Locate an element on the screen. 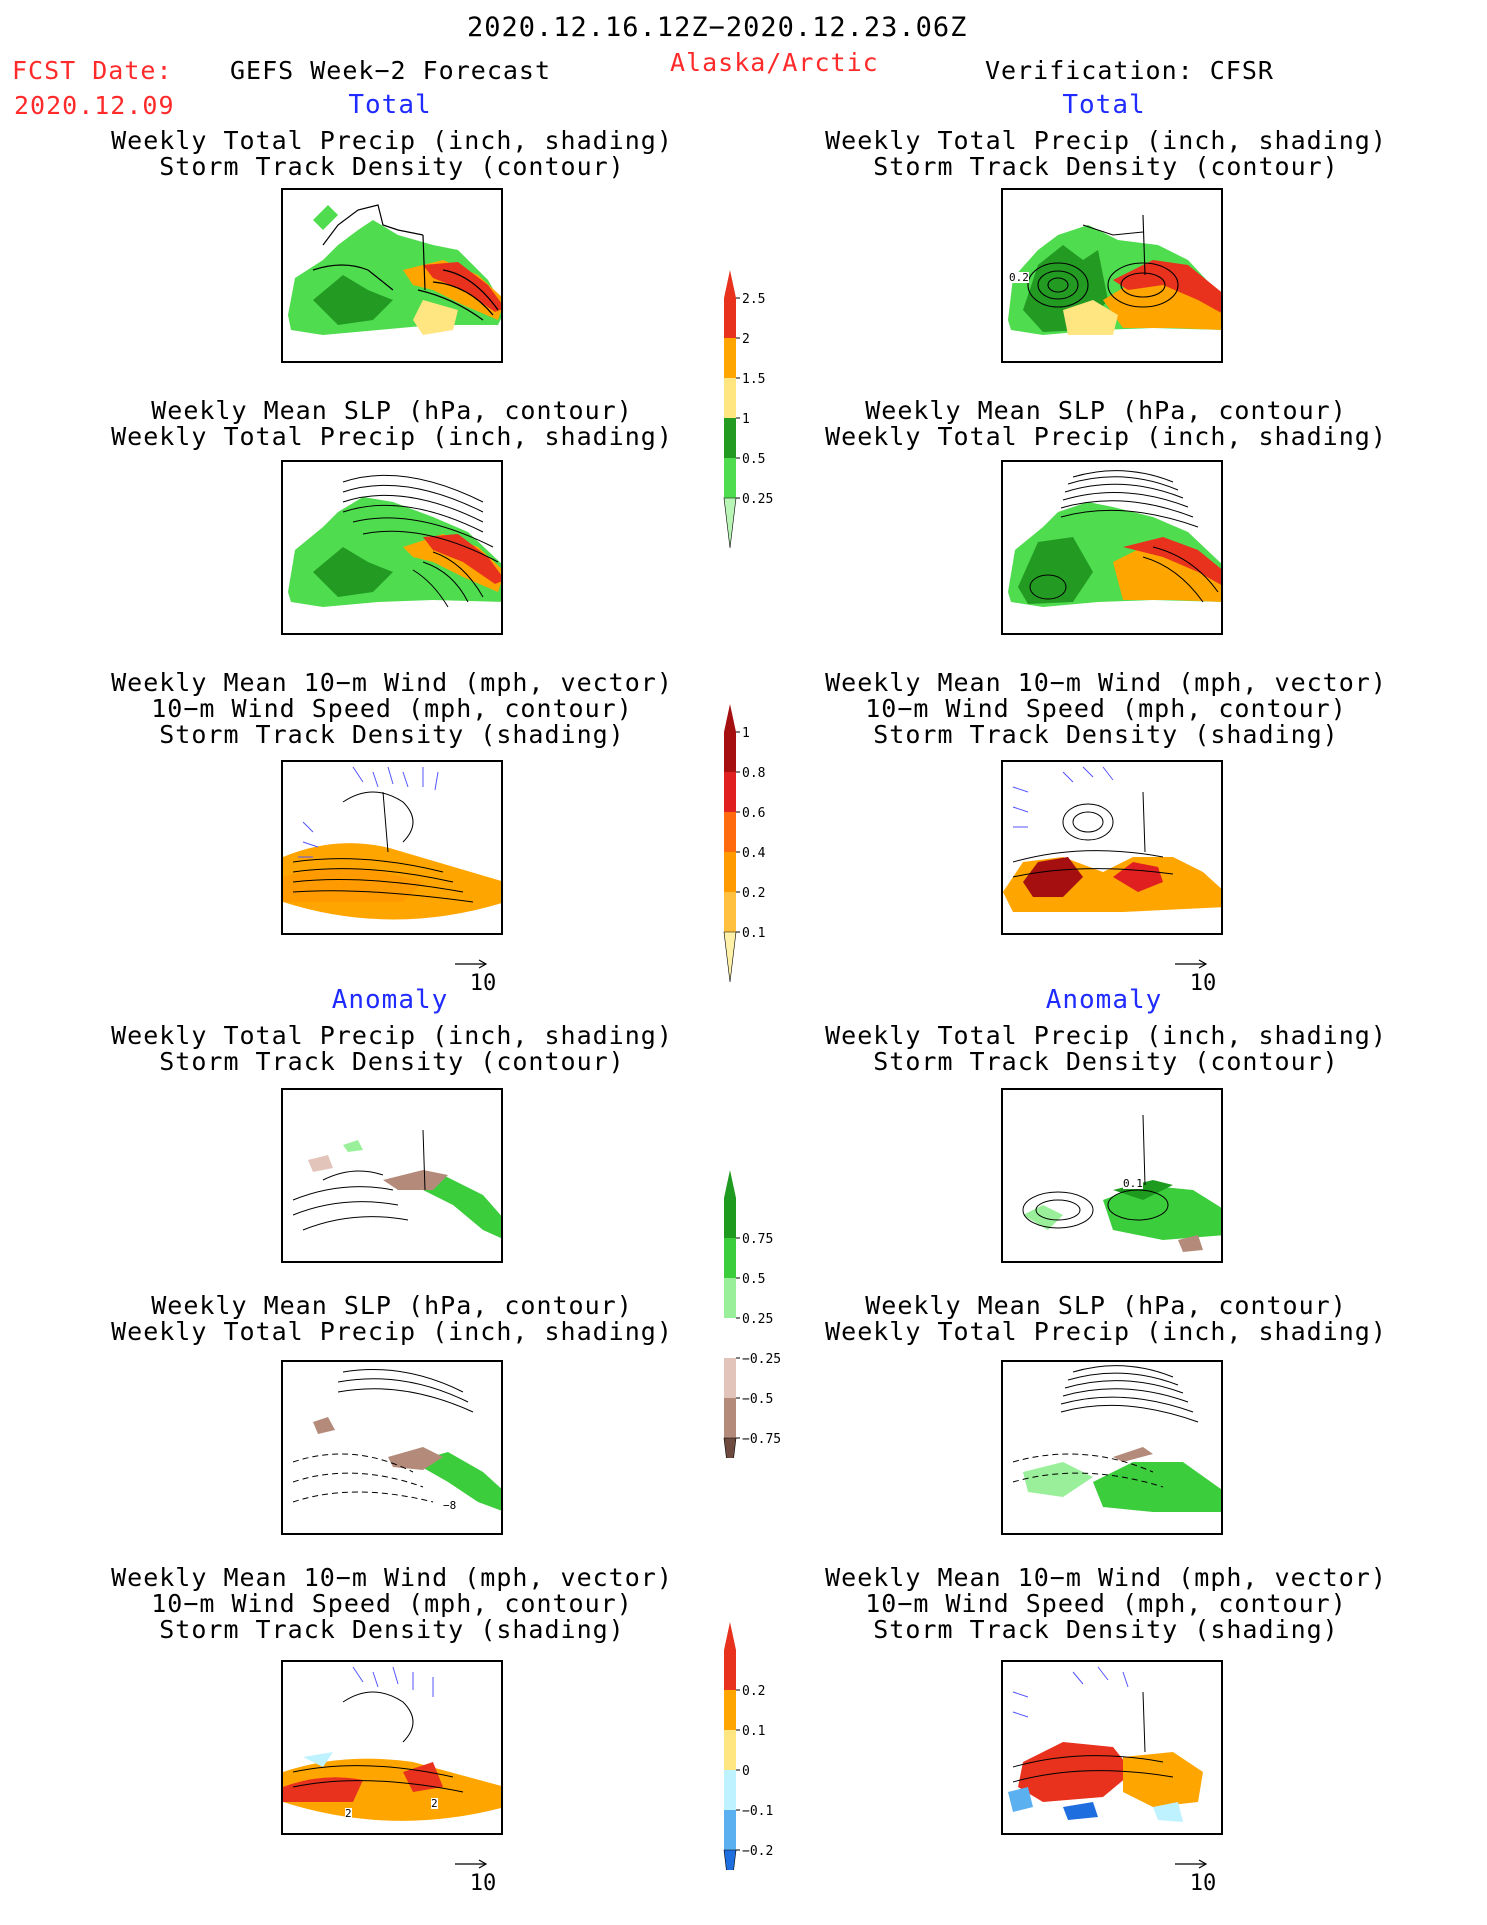 The height and width of the screenshot is (1925, 1487). colorbar-tick-label: 0.75 is located at coordinates (757, 1239).